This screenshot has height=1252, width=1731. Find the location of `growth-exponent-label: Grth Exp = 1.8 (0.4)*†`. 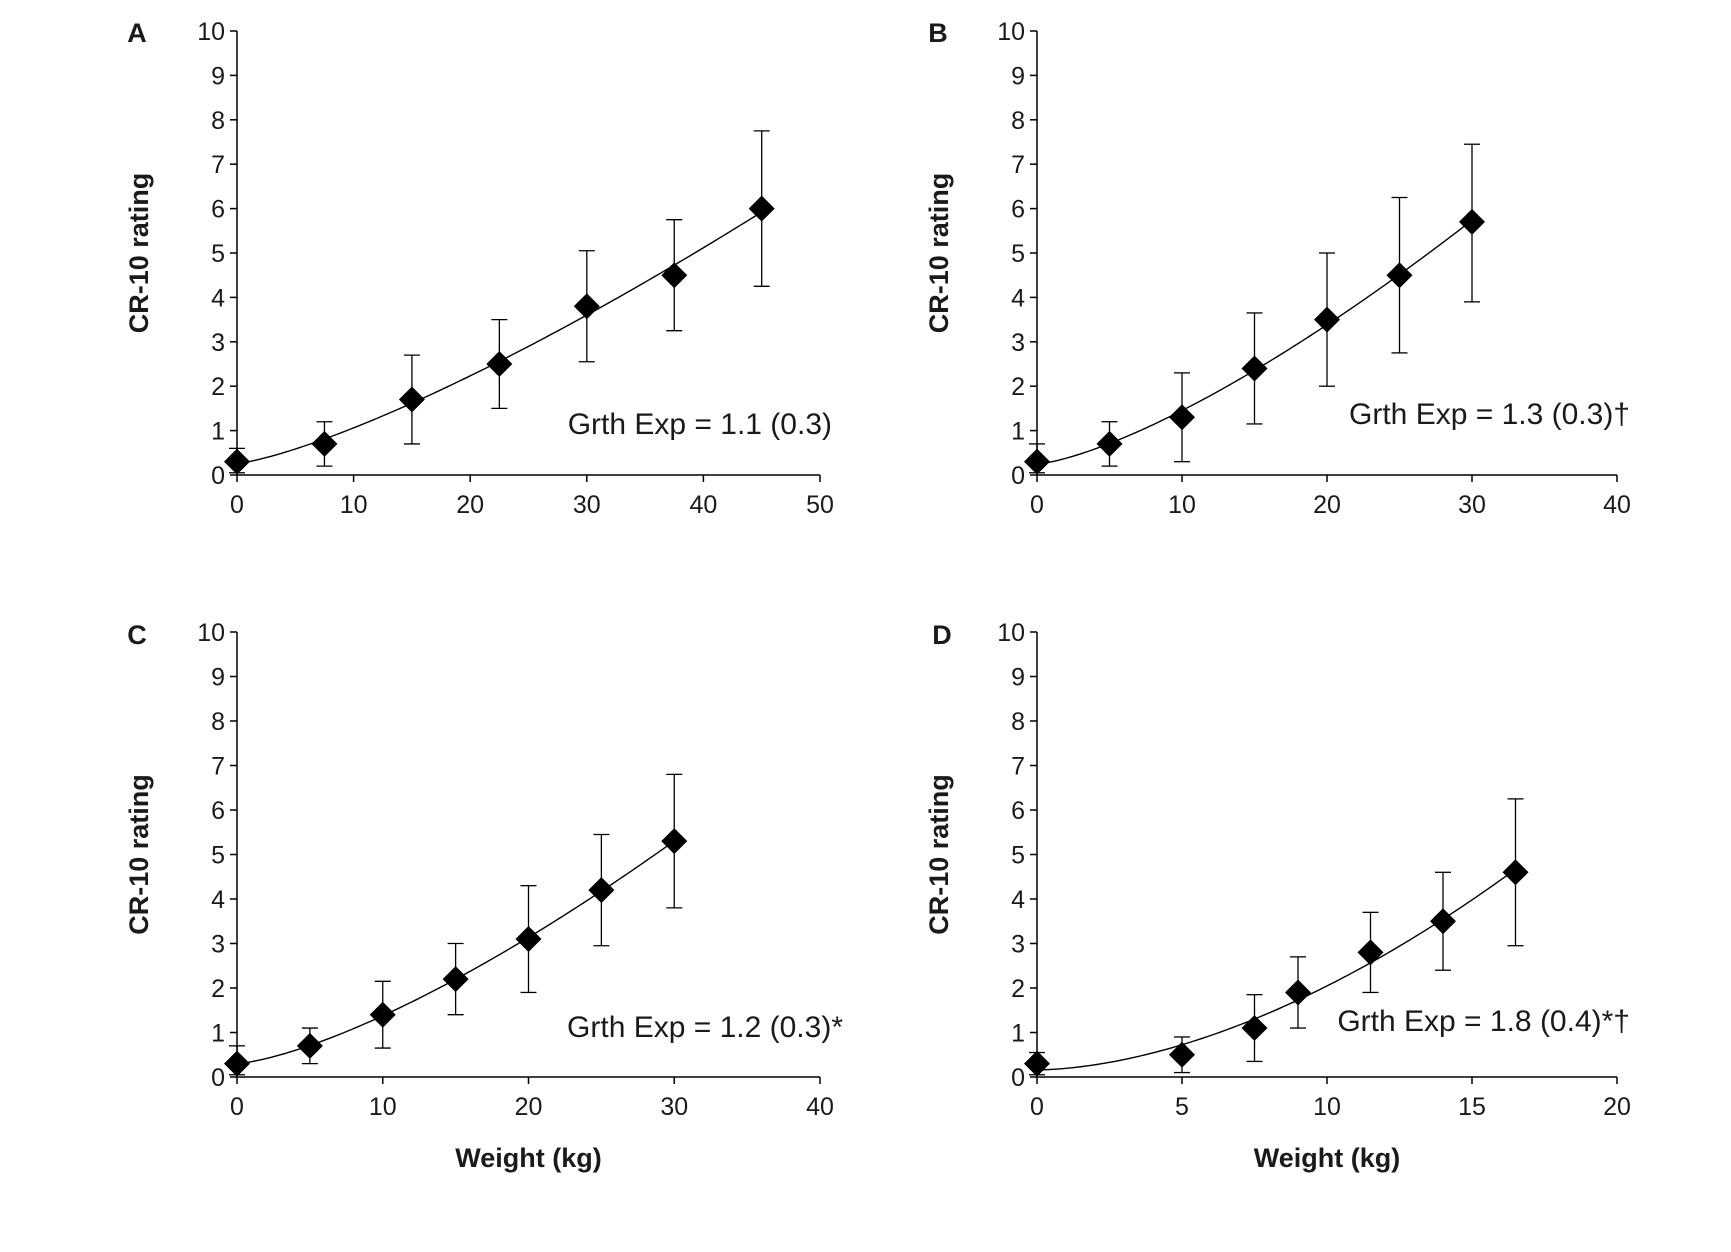

growth-exponent-label: Grth Exp = 1.8 (0.4)*† is located at coordinates (1483, 1021).